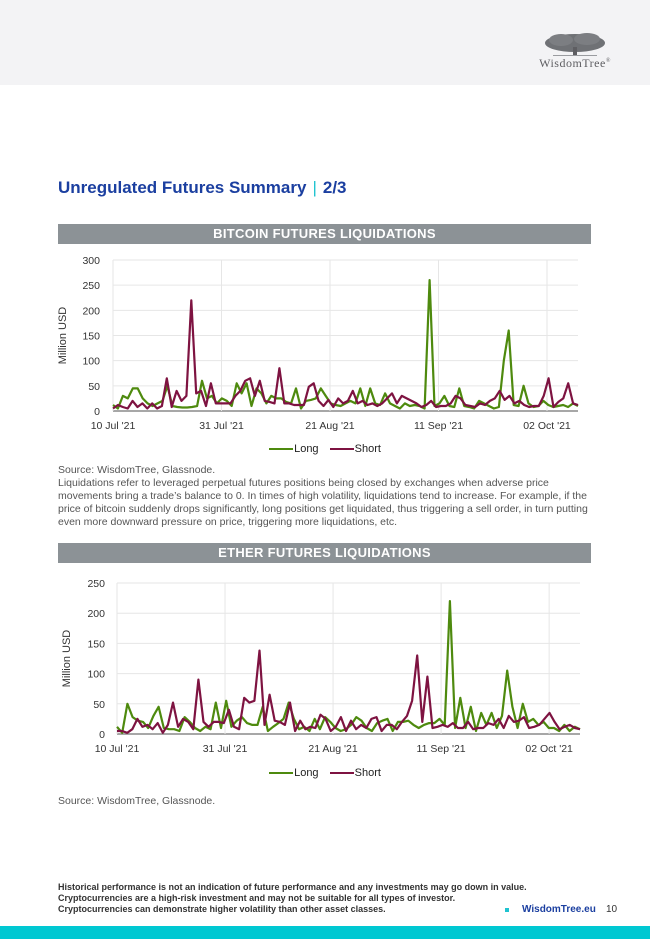 The image size is (650, 939). I want to click on ether-chart-banner: ETHER FUTURES LIQUIDATIONS, so click(324, 553).